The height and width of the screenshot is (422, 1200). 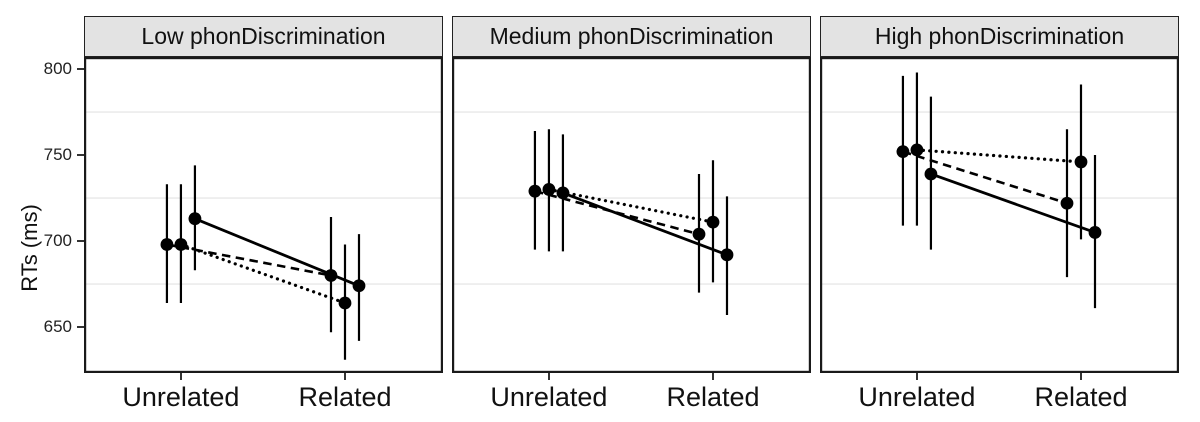 What do you see at coordinates (263, 36) in the screenshot?
I see `facet-strip-low: Low phonDiscrimination` at bounding box center [263, 36].